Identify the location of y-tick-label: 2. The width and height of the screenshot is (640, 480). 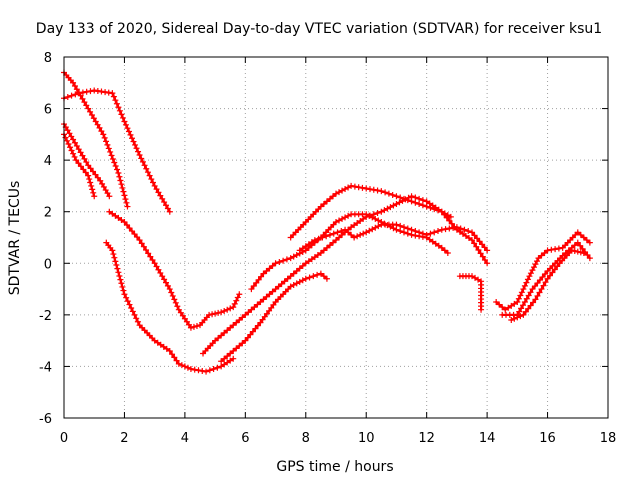
(48, 213).